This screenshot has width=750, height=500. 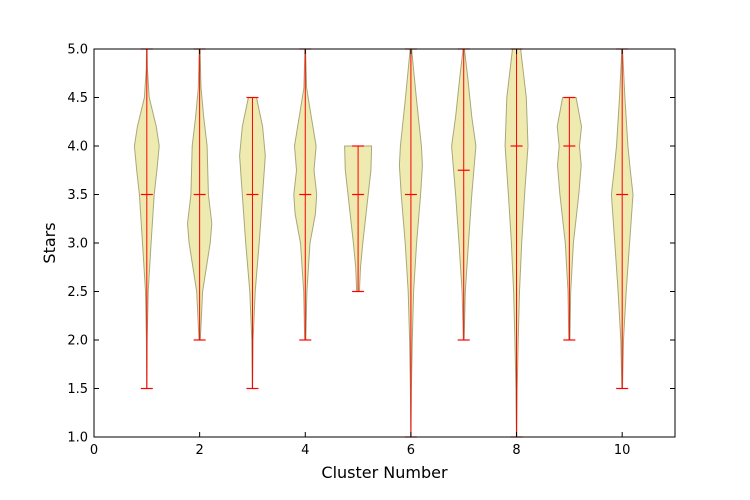 I want to click on y-tick-label: 4.5, so click(x=77, y=98).